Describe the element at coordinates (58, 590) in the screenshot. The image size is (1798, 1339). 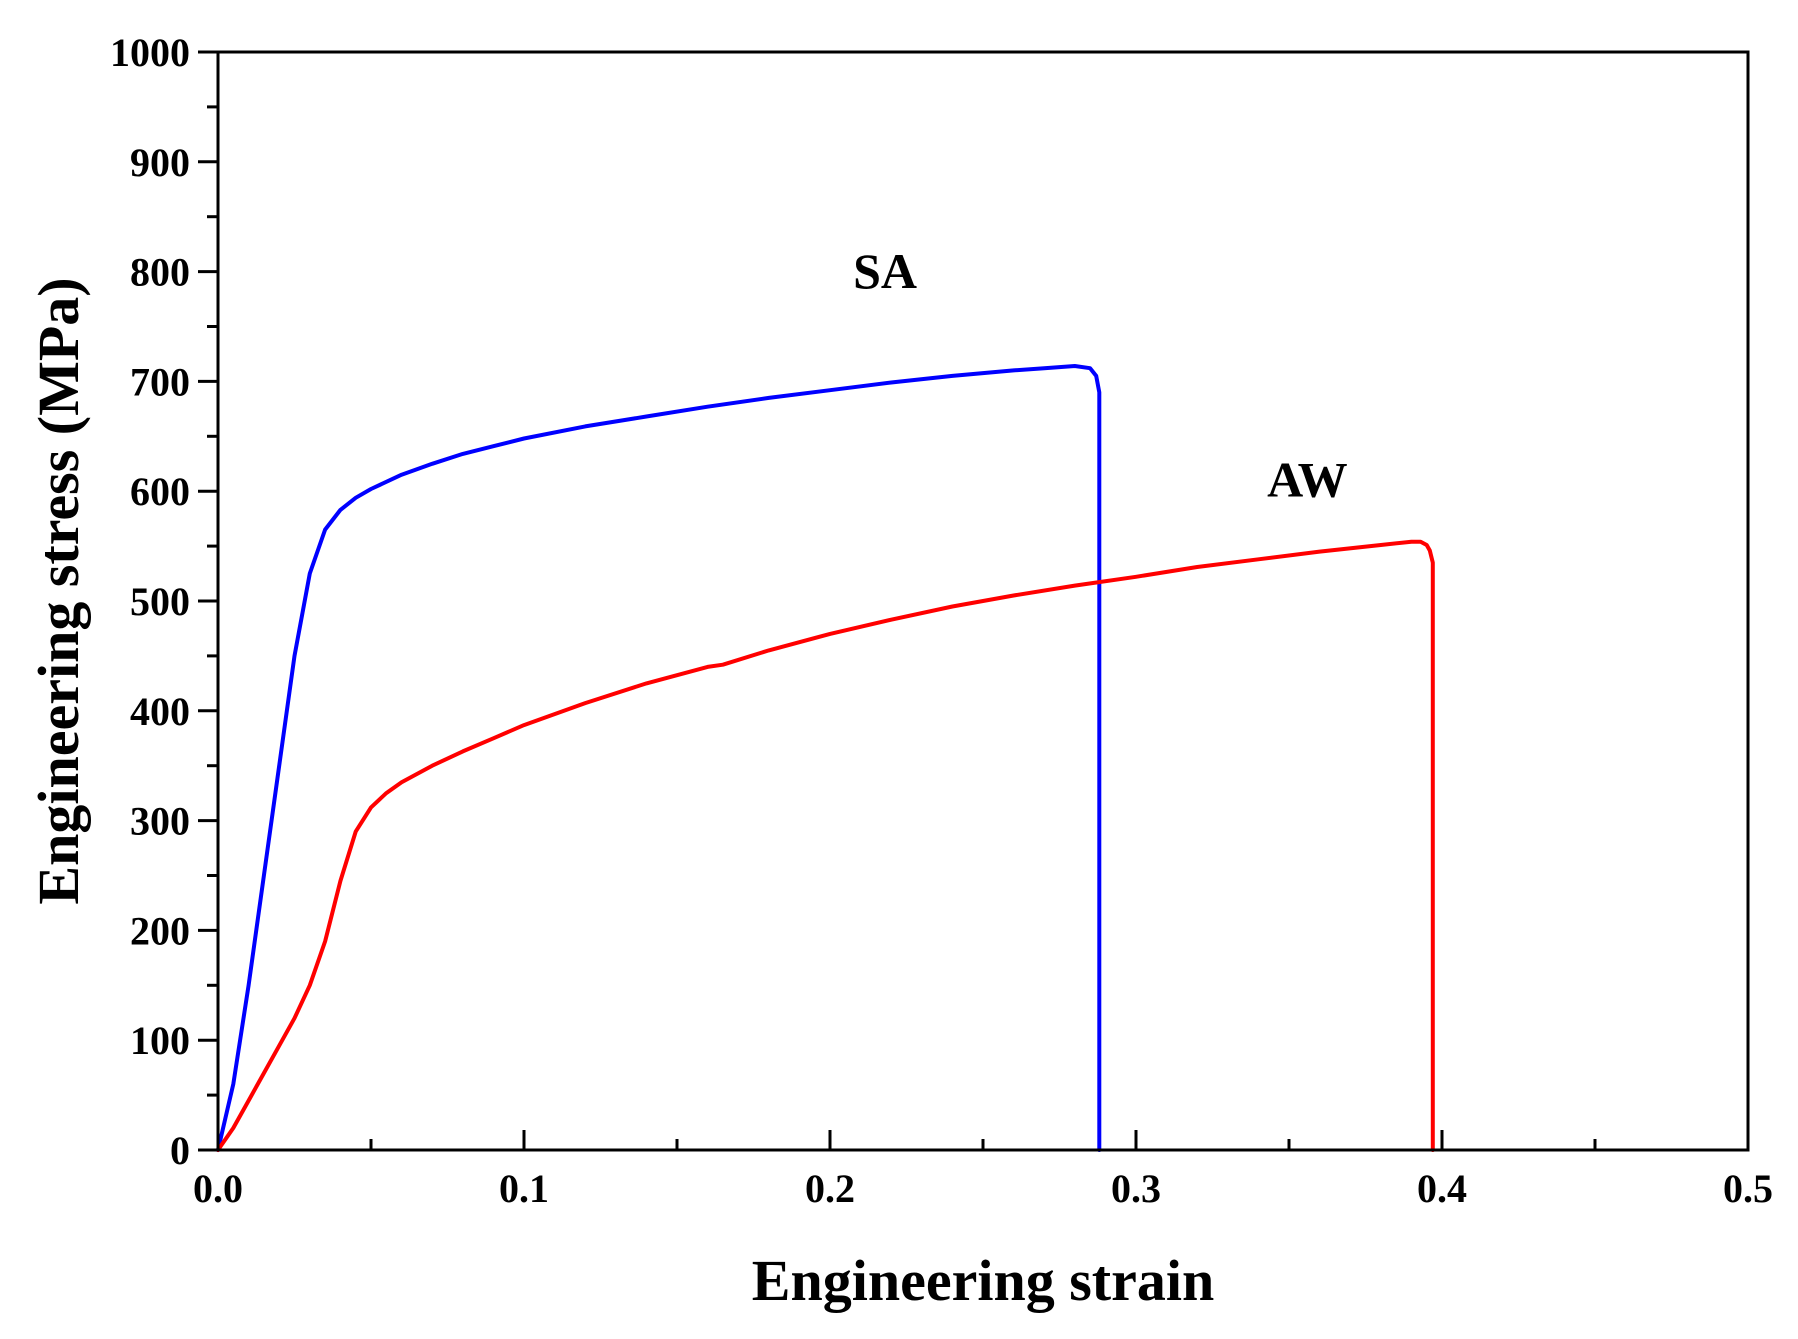
I see `y-axis-title: Engineering stress (MPa)` at that location.